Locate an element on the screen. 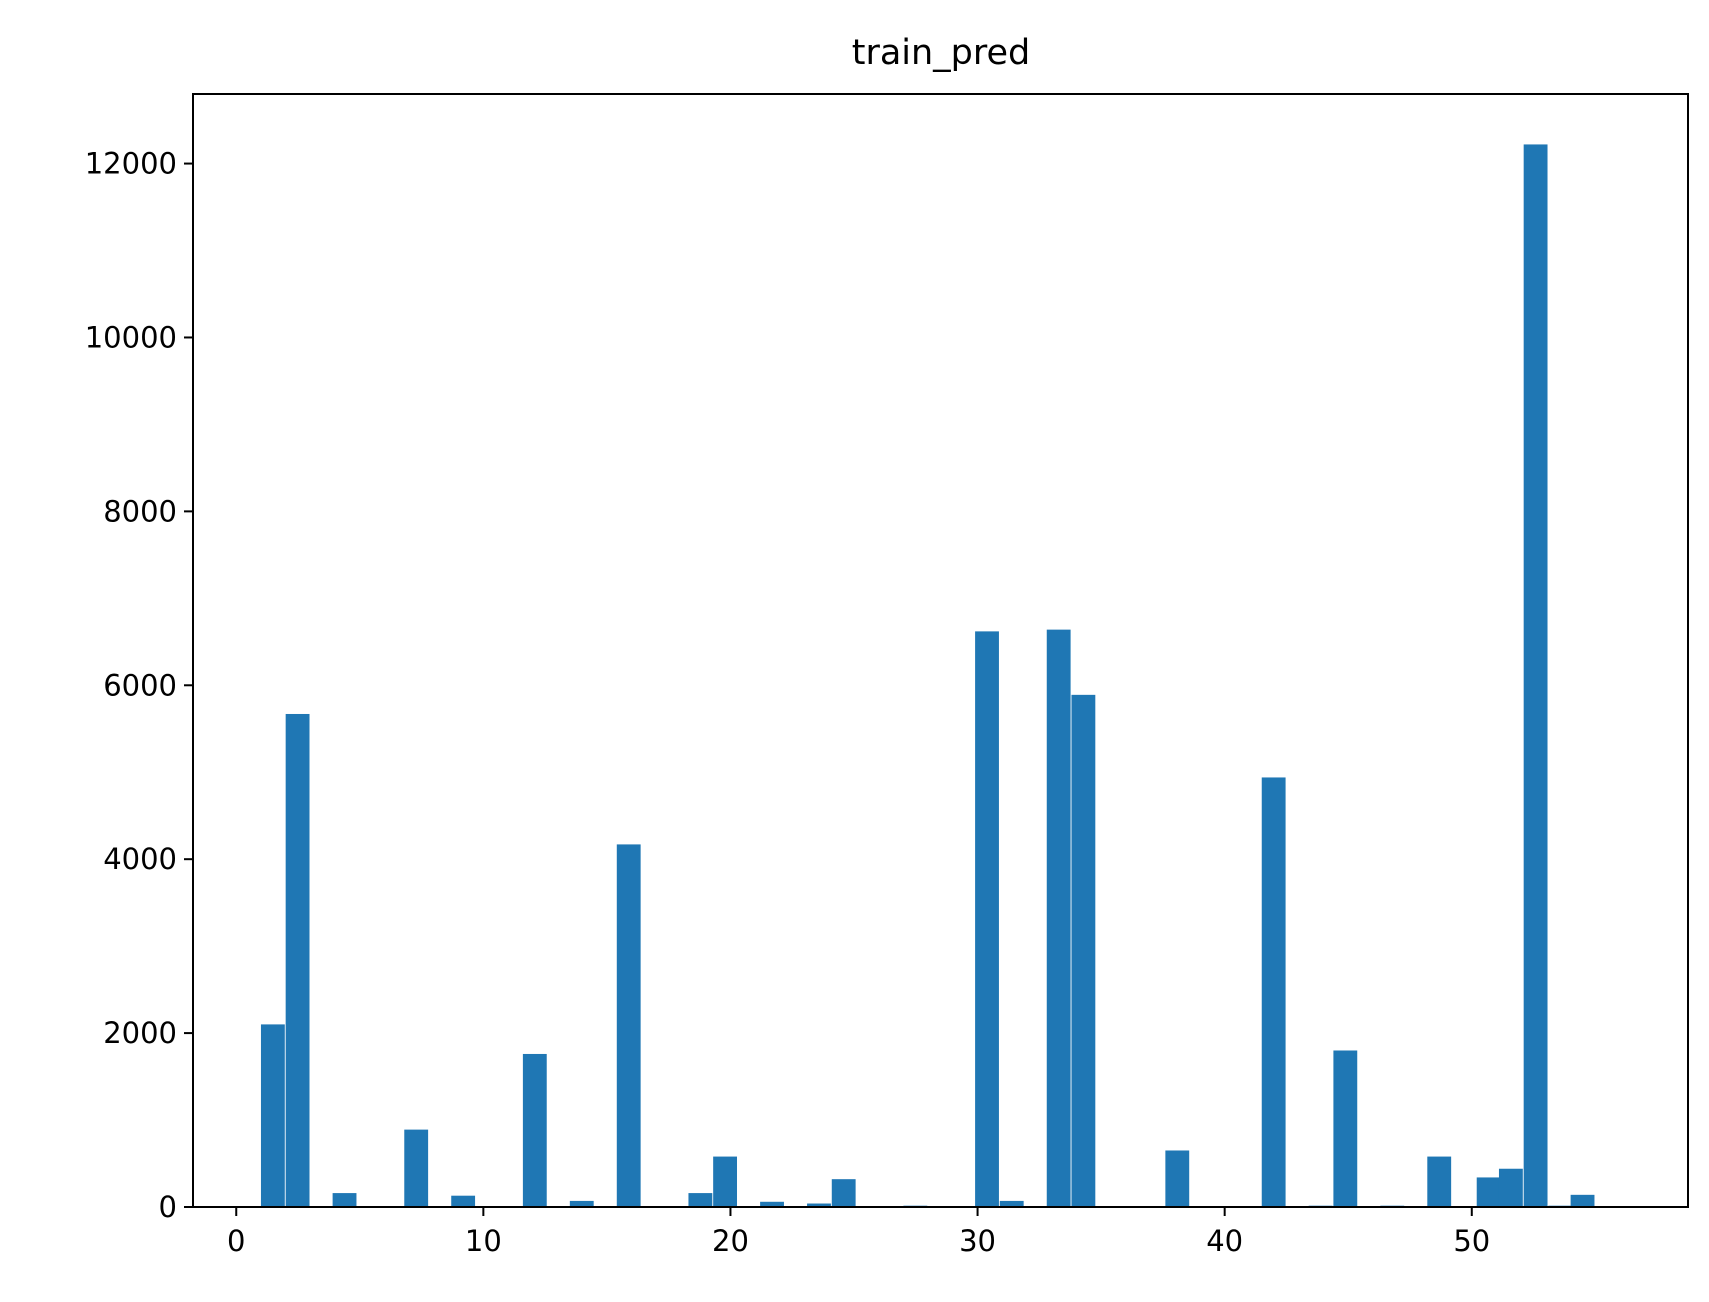  x-tick-label: 40 is located at coordinates (1224, 1241).